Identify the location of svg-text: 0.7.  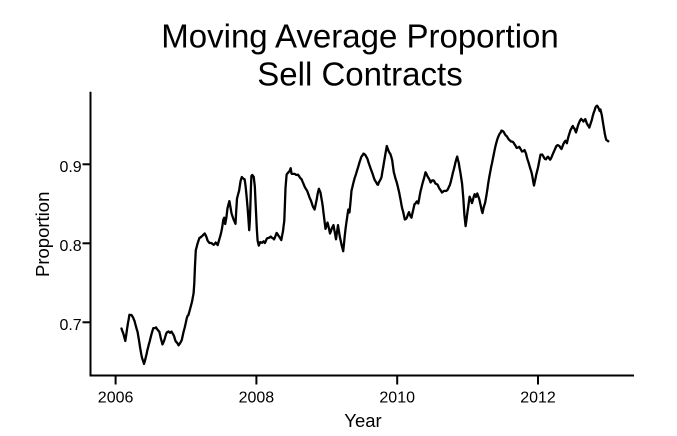
(70, 325).